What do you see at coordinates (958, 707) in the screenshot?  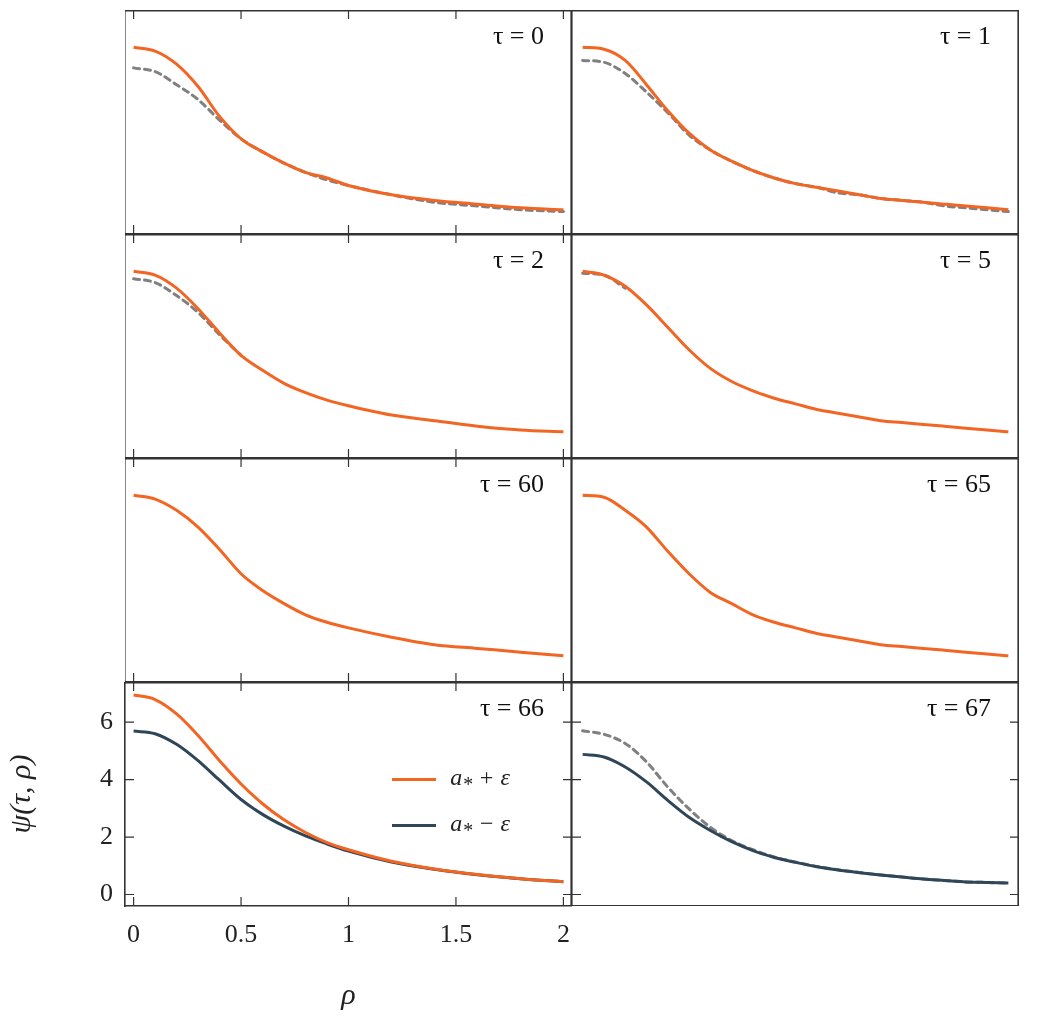 I see `chart-title: τ = 67` at bounding box center [958, 707].